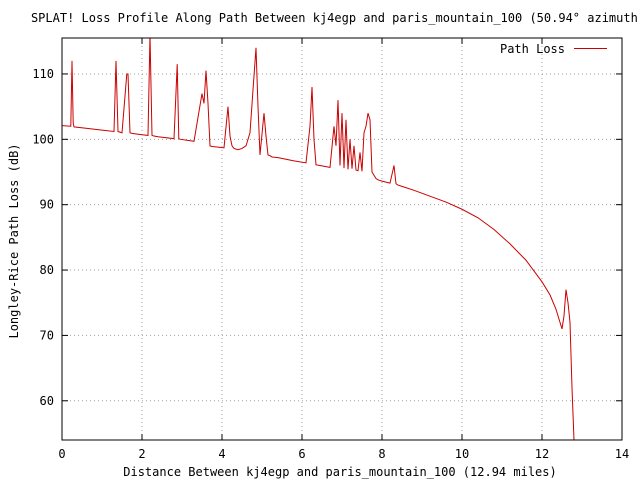  I want to click on y-tick-label: 100, so click(43, 139).